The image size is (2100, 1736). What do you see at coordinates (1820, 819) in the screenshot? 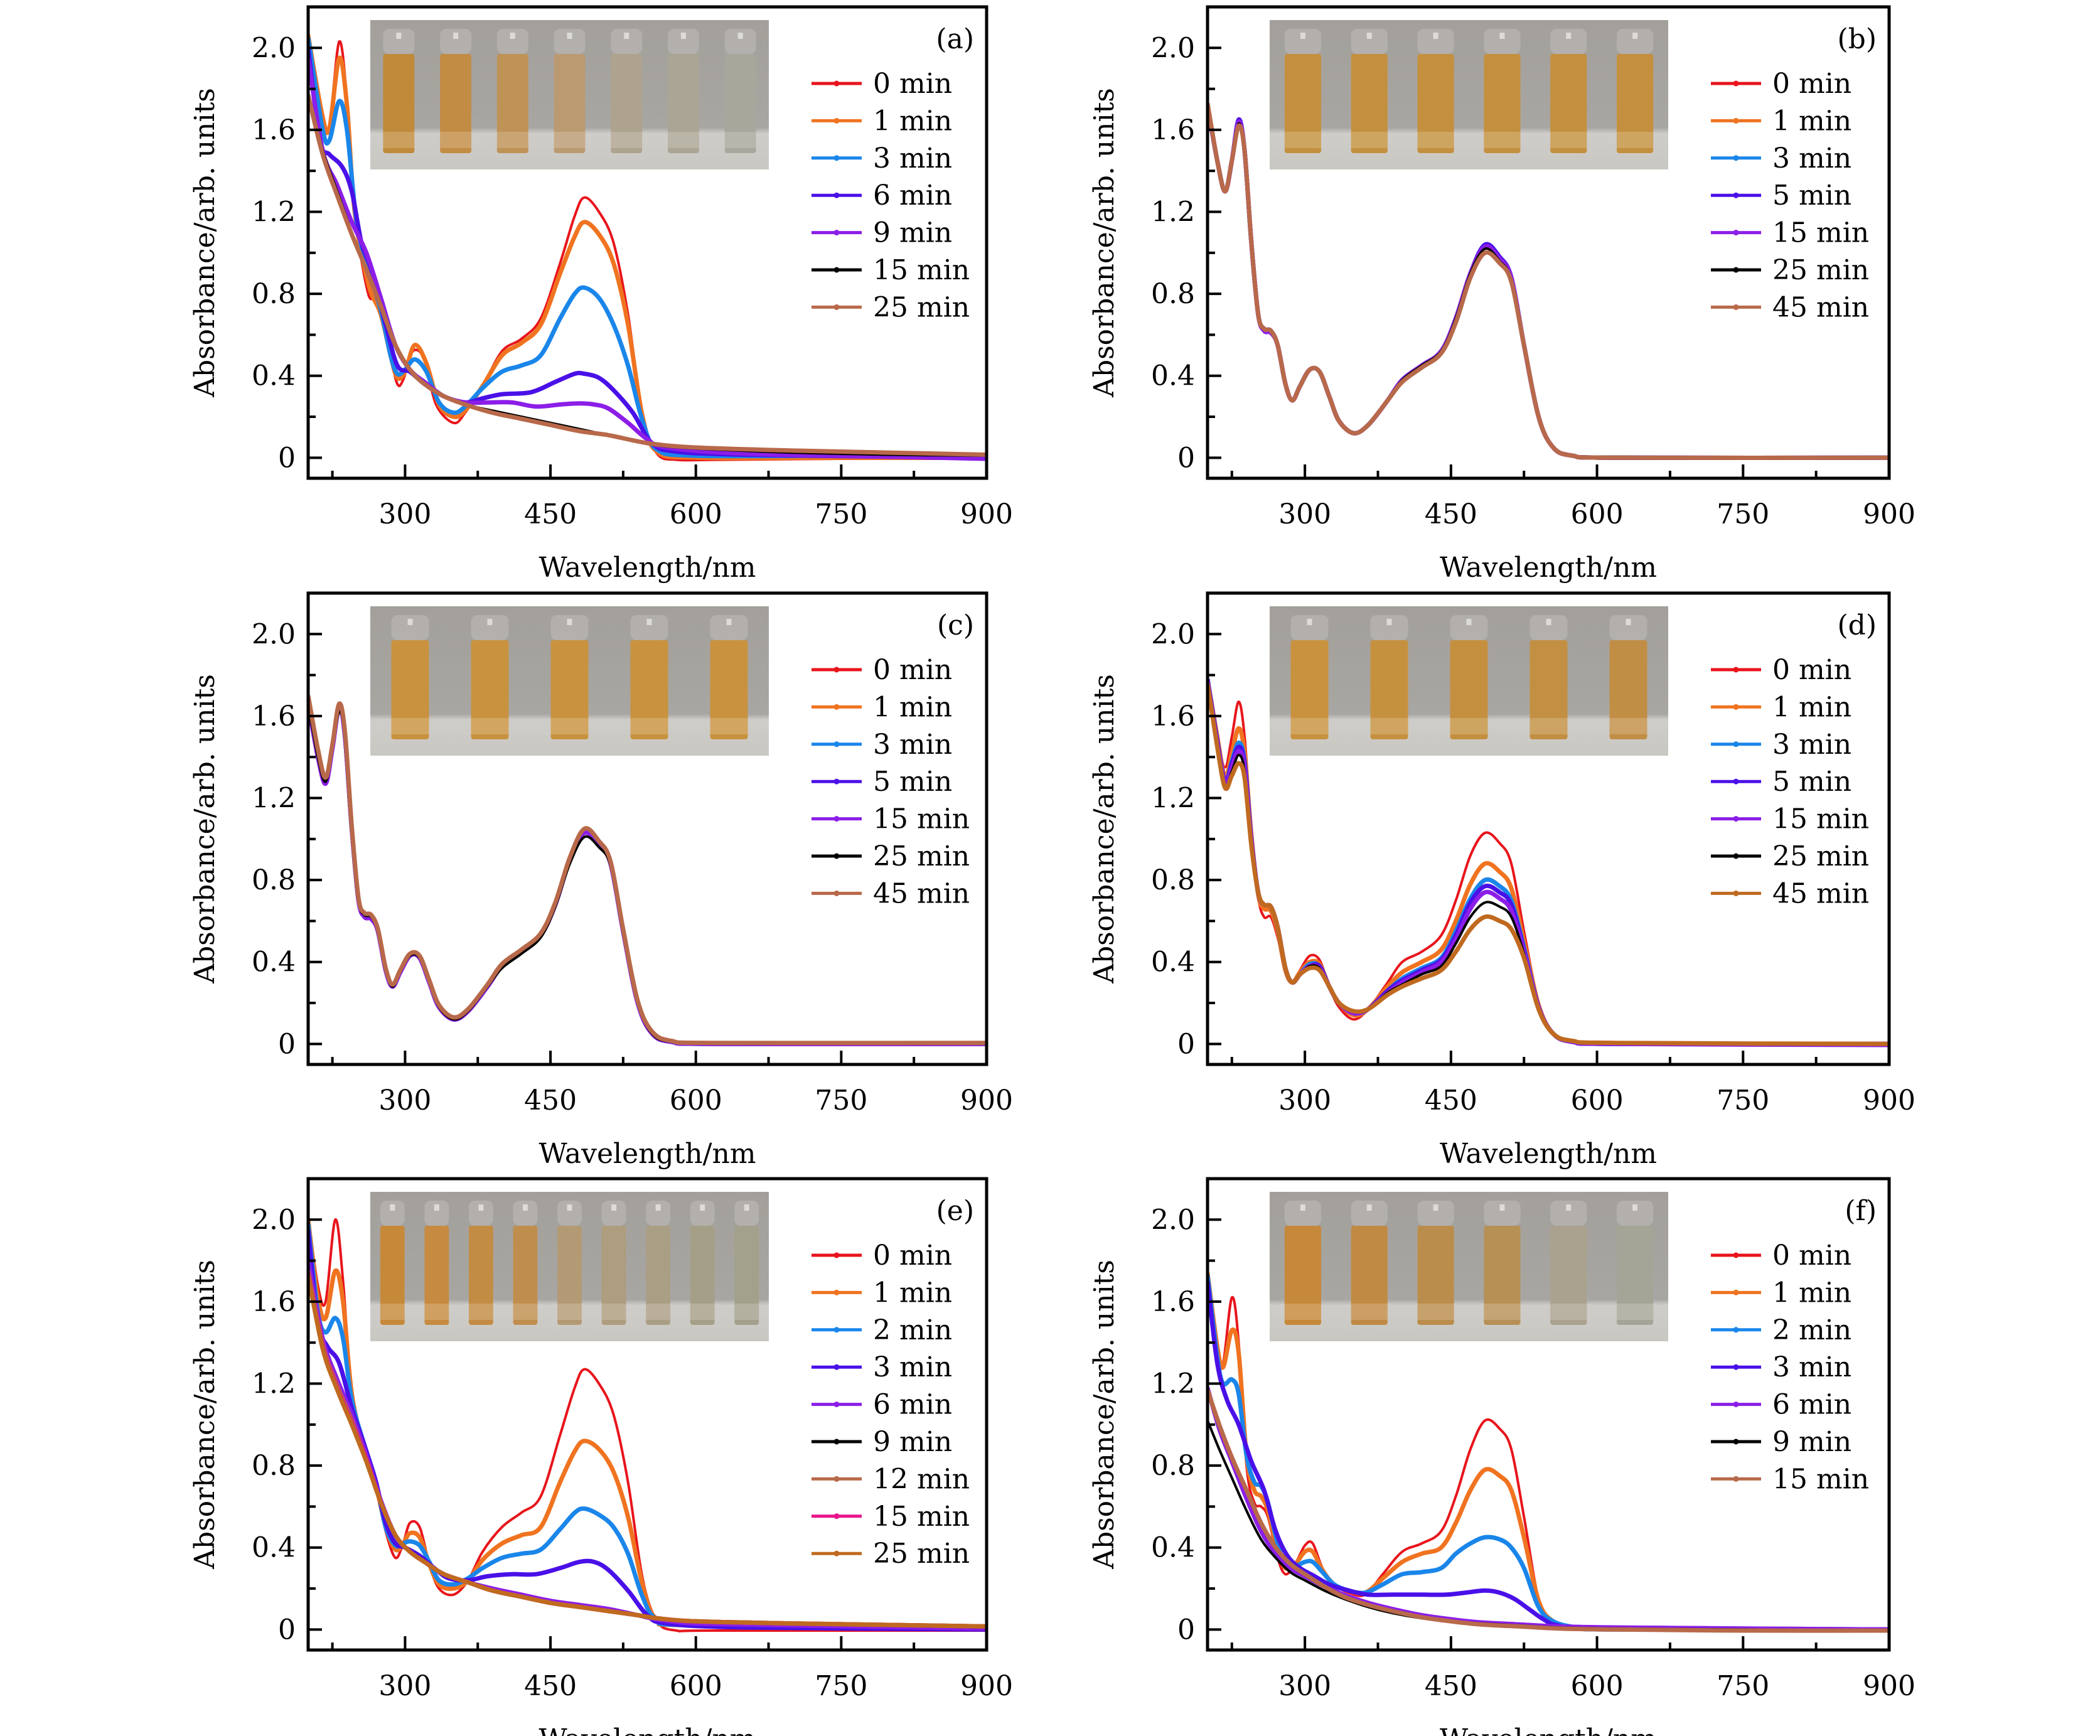
I see `legend-label: 15 min` at bounding box center [1820, 819].